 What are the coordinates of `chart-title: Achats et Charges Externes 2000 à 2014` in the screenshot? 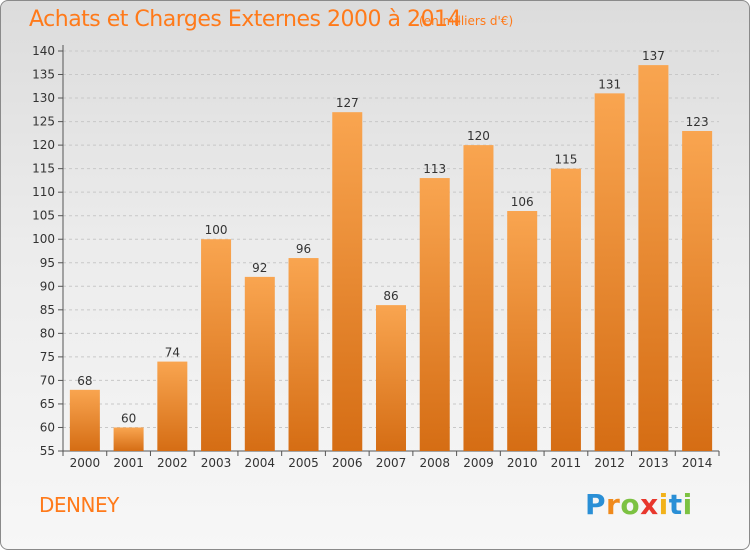 It's located at (245, 19).